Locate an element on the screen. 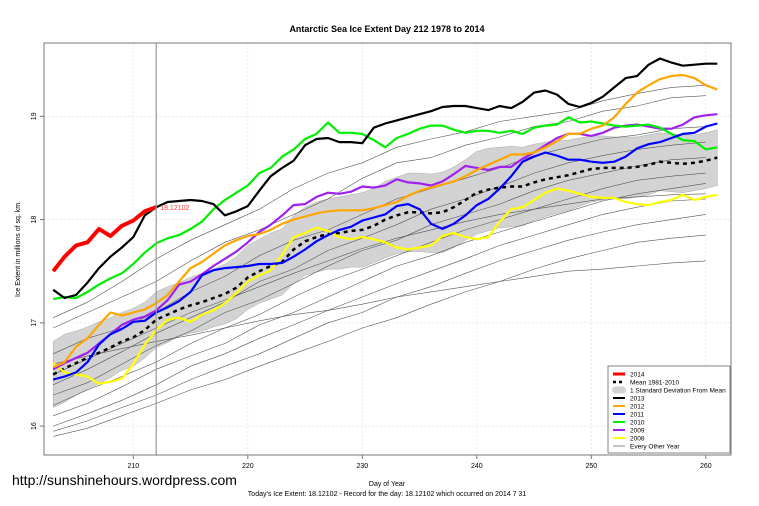 The height and width of the screenshot is (506, 759). y-axis-label: Ice Extent in millions of sq. km. is located at coordinates (18, 249).